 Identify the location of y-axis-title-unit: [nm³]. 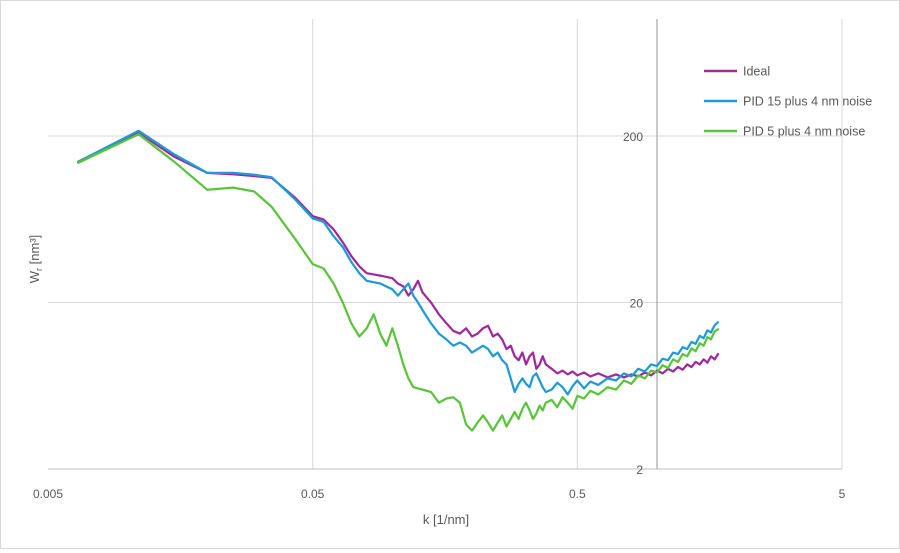
(34, 251).